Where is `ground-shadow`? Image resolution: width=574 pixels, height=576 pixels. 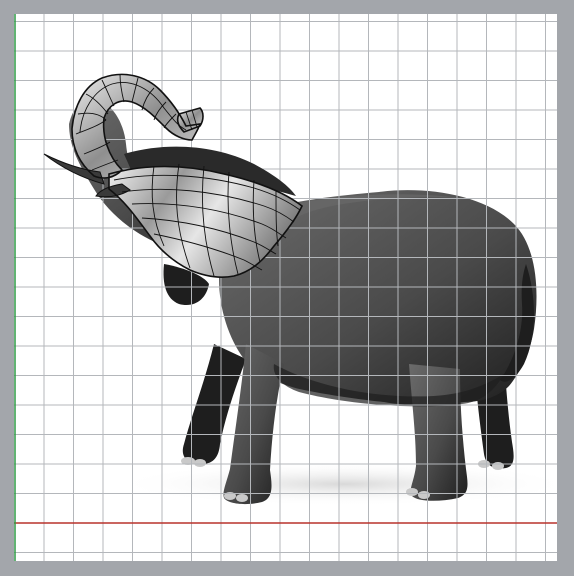
ground-shadow is located at coordinates (335, 484).